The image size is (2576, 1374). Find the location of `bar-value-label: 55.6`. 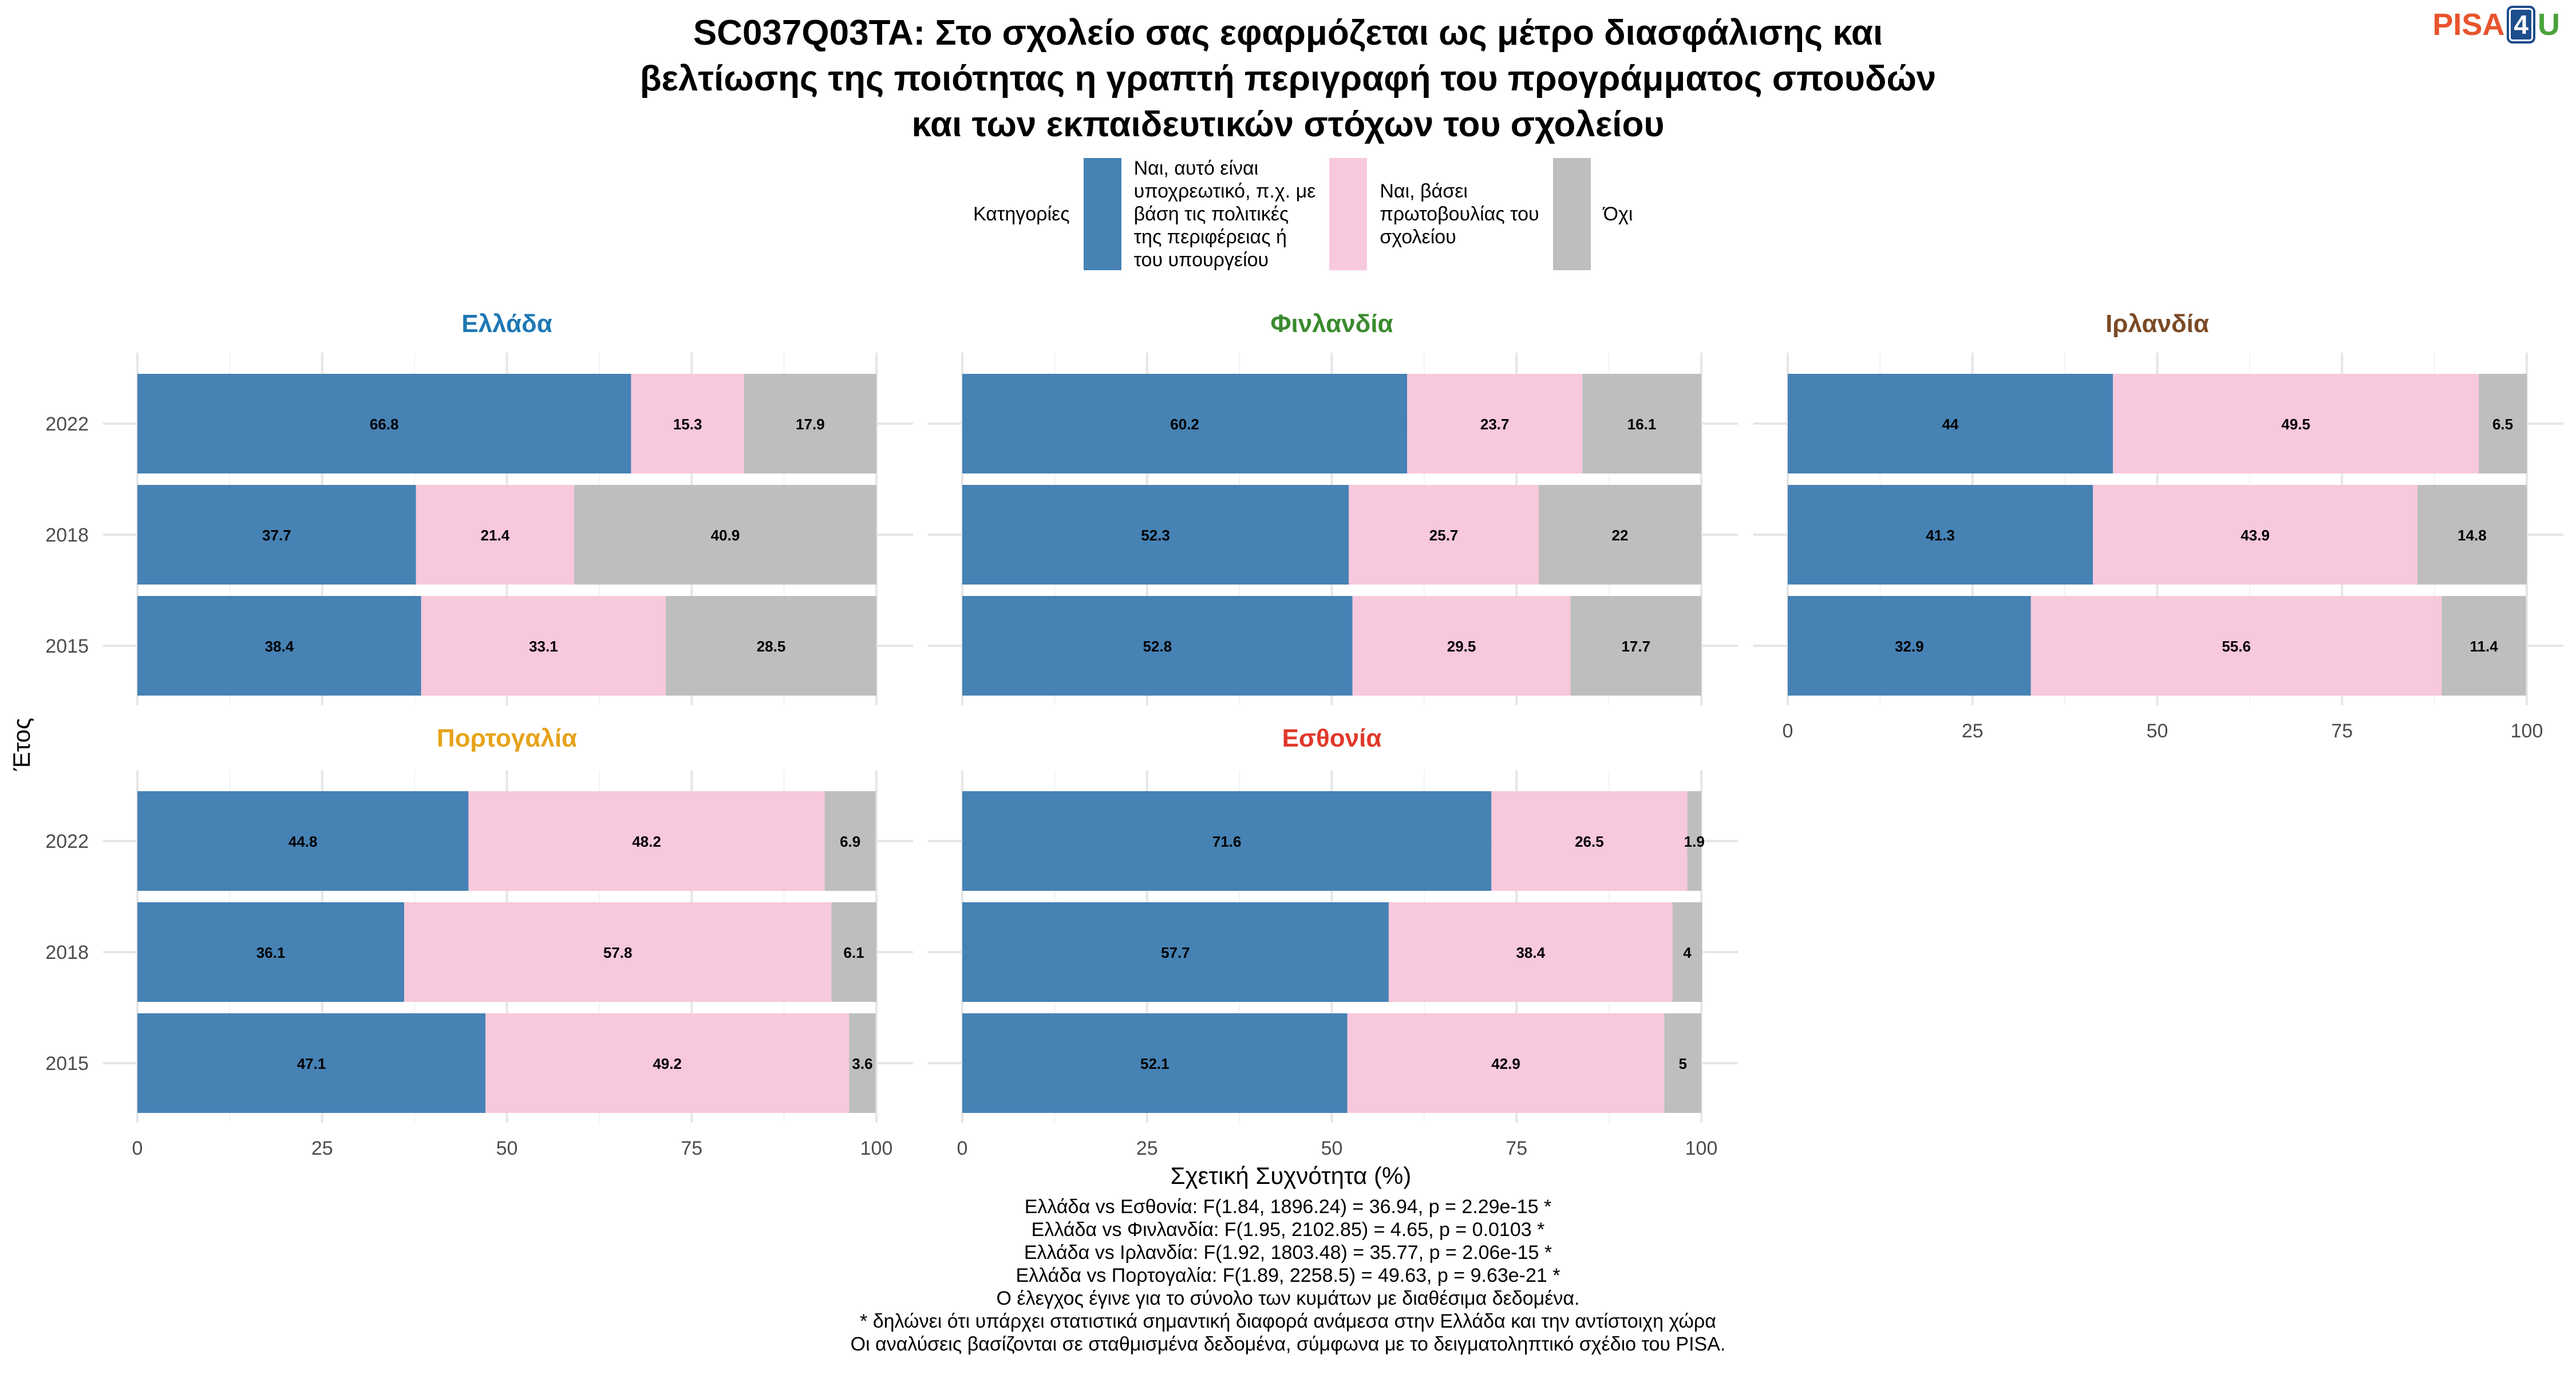

bar-value-label: 55.6 is located at coordinates (2236, 646).